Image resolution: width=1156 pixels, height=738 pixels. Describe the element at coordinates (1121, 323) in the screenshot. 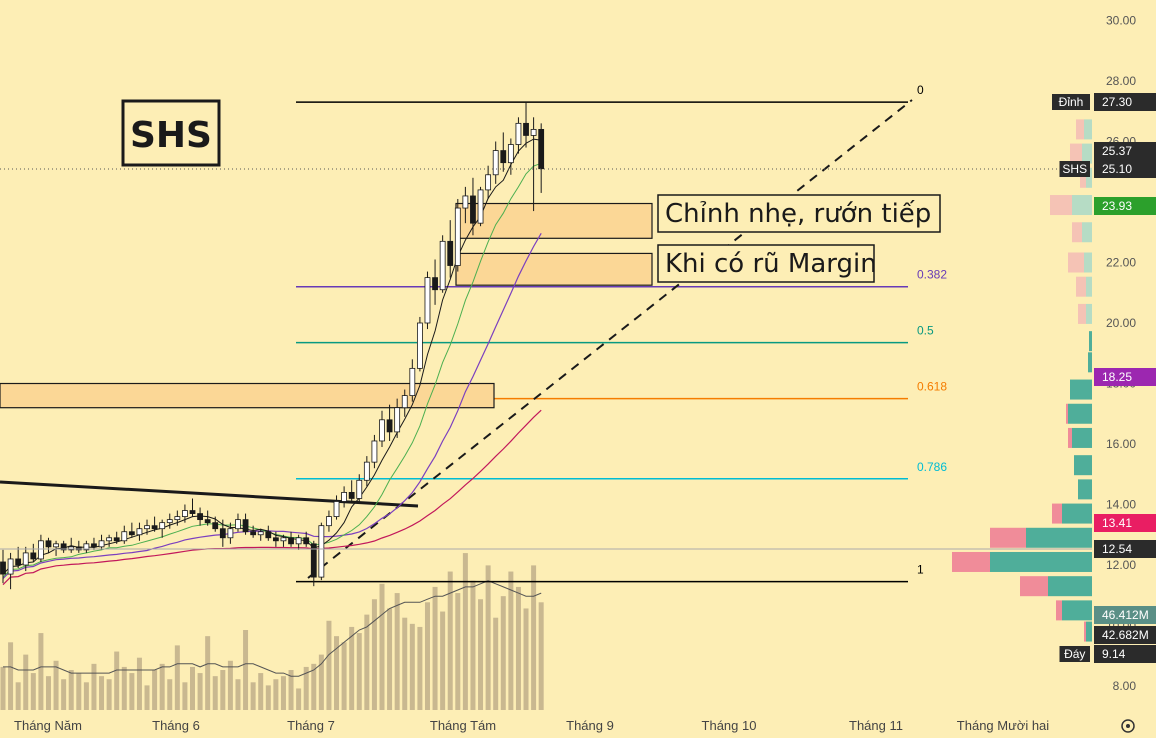

I see `y-tick-label: 20.00` at that location.